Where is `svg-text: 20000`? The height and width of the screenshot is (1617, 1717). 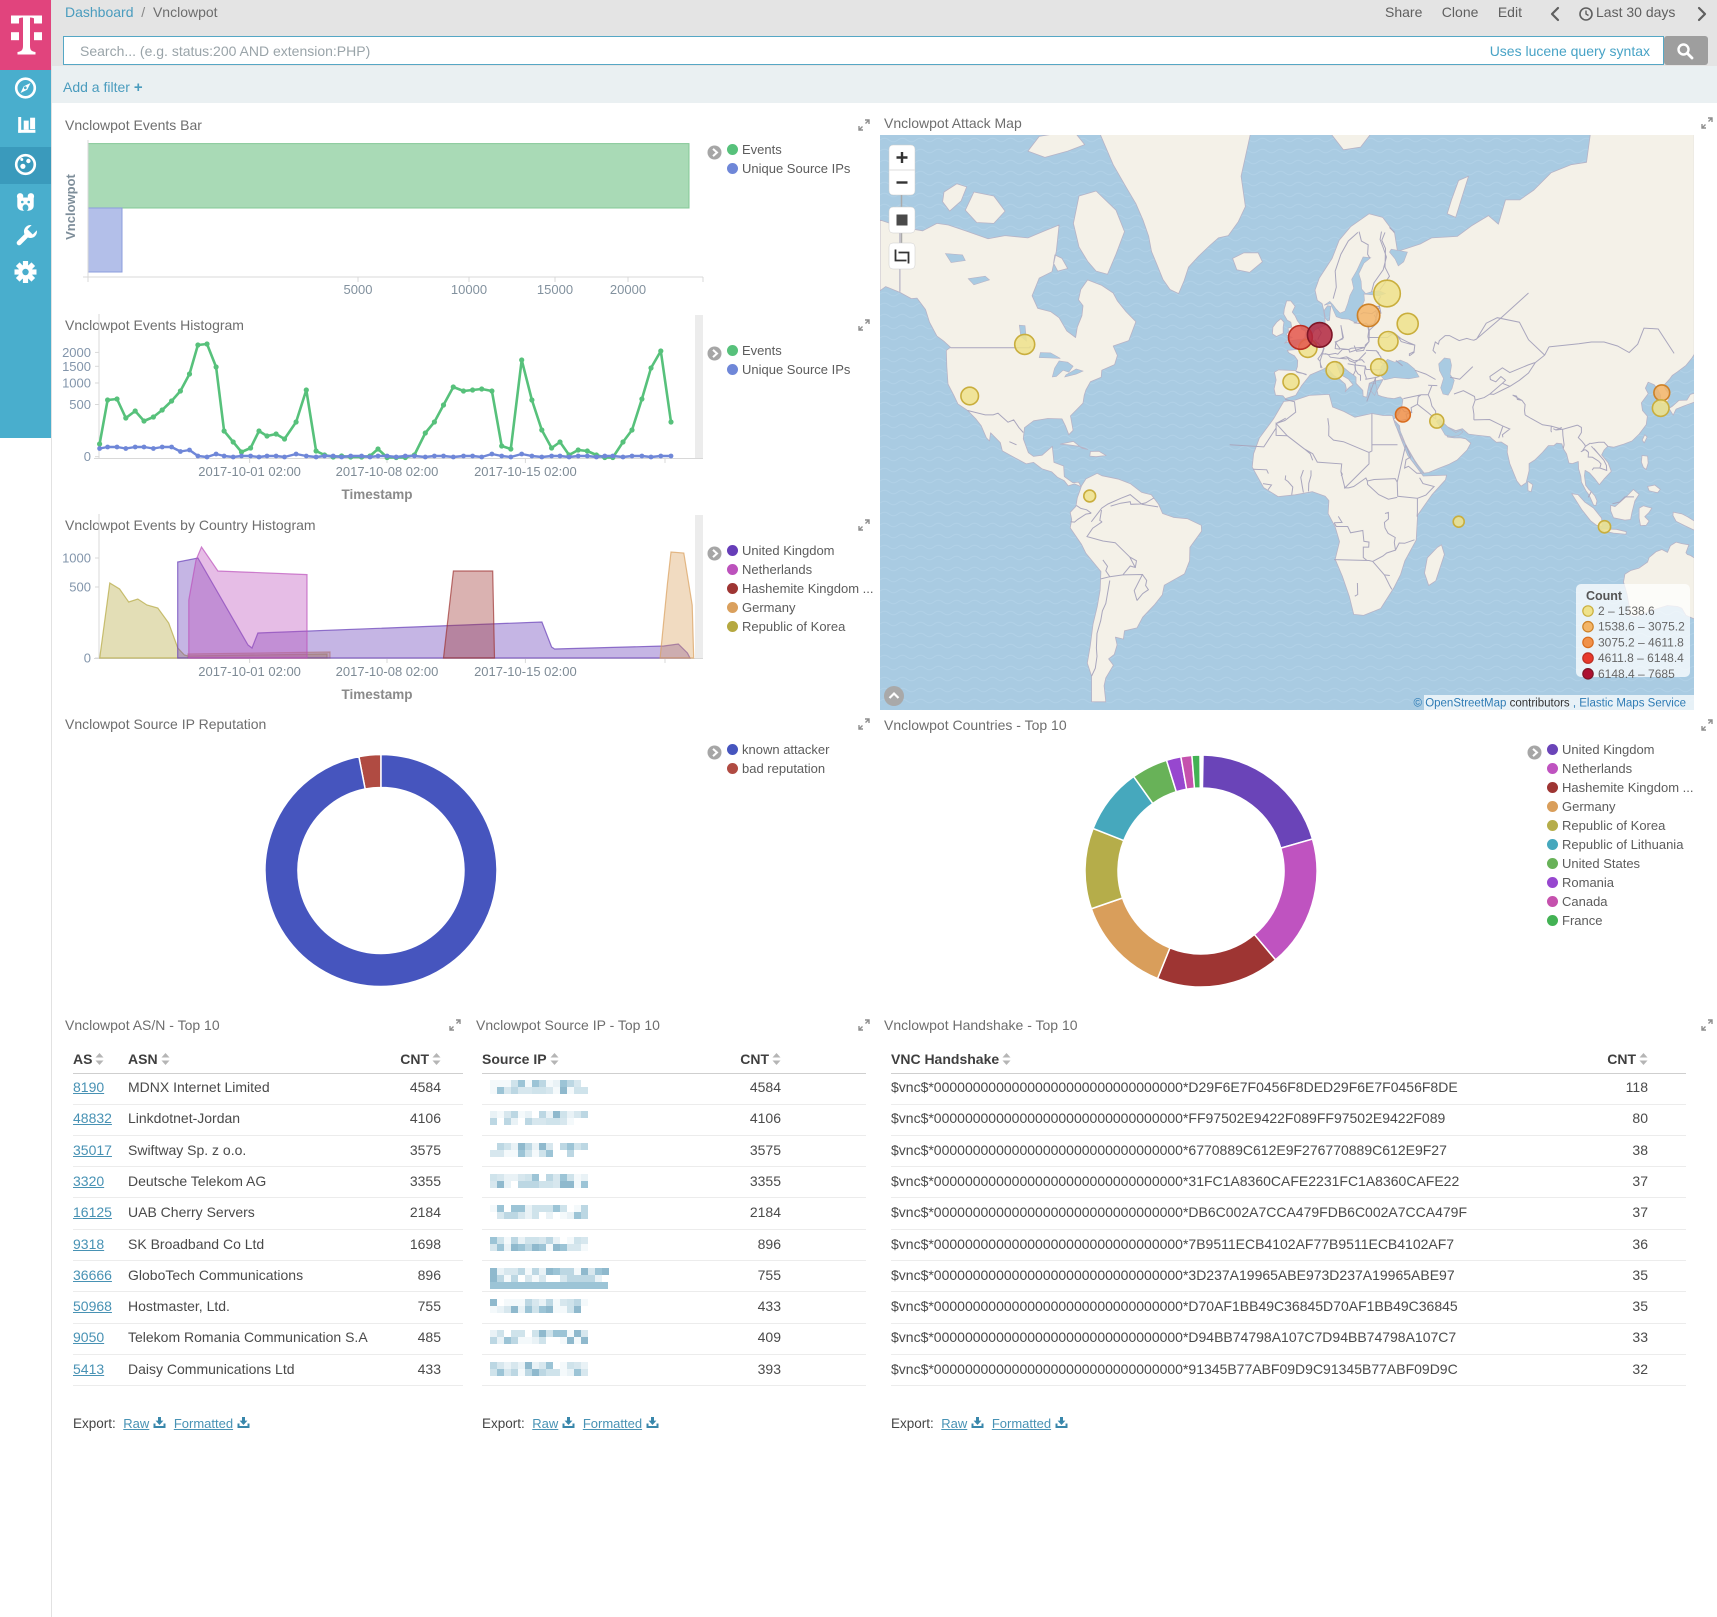 svg-text: 20000 is located at coordinates (628, 289).